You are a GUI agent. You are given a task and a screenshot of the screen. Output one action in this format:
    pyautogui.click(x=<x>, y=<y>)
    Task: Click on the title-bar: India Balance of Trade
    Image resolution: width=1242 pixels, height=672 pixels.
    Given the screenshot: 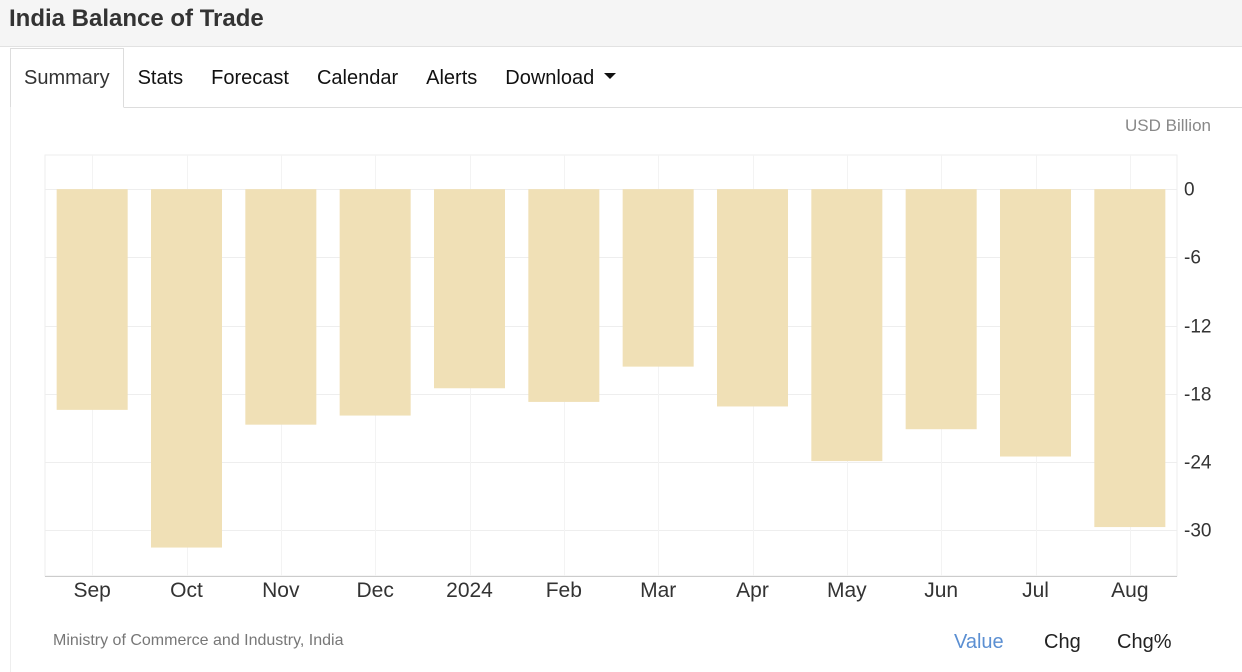 What is the action you would take?
    pyautogui.click(x=621, y=23)
    